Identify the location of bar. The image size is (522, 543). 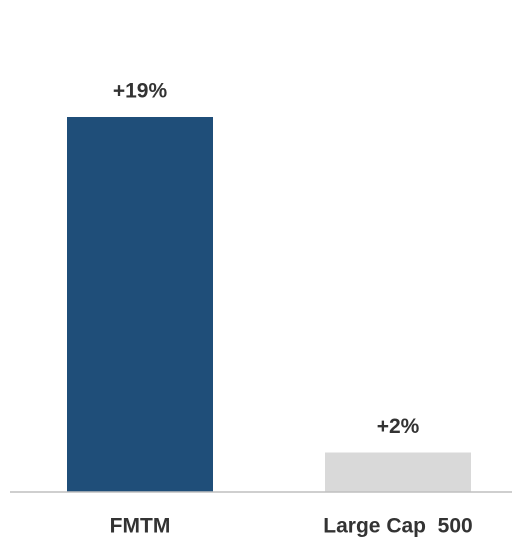
(398, 472).